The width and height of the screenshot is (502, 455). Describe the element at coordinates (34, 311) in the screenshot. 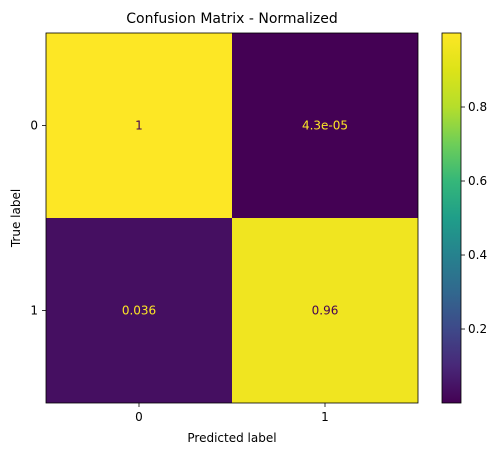

I see `y-tick-label: 1` at that location.